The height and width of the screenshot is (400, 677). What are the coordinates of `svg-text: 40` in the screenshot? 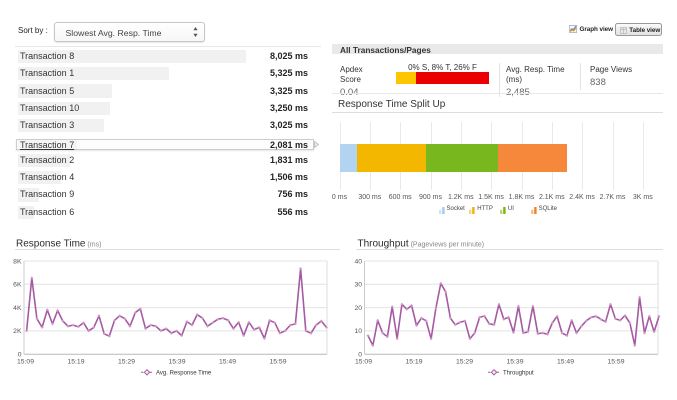 It's located at (358, 261).